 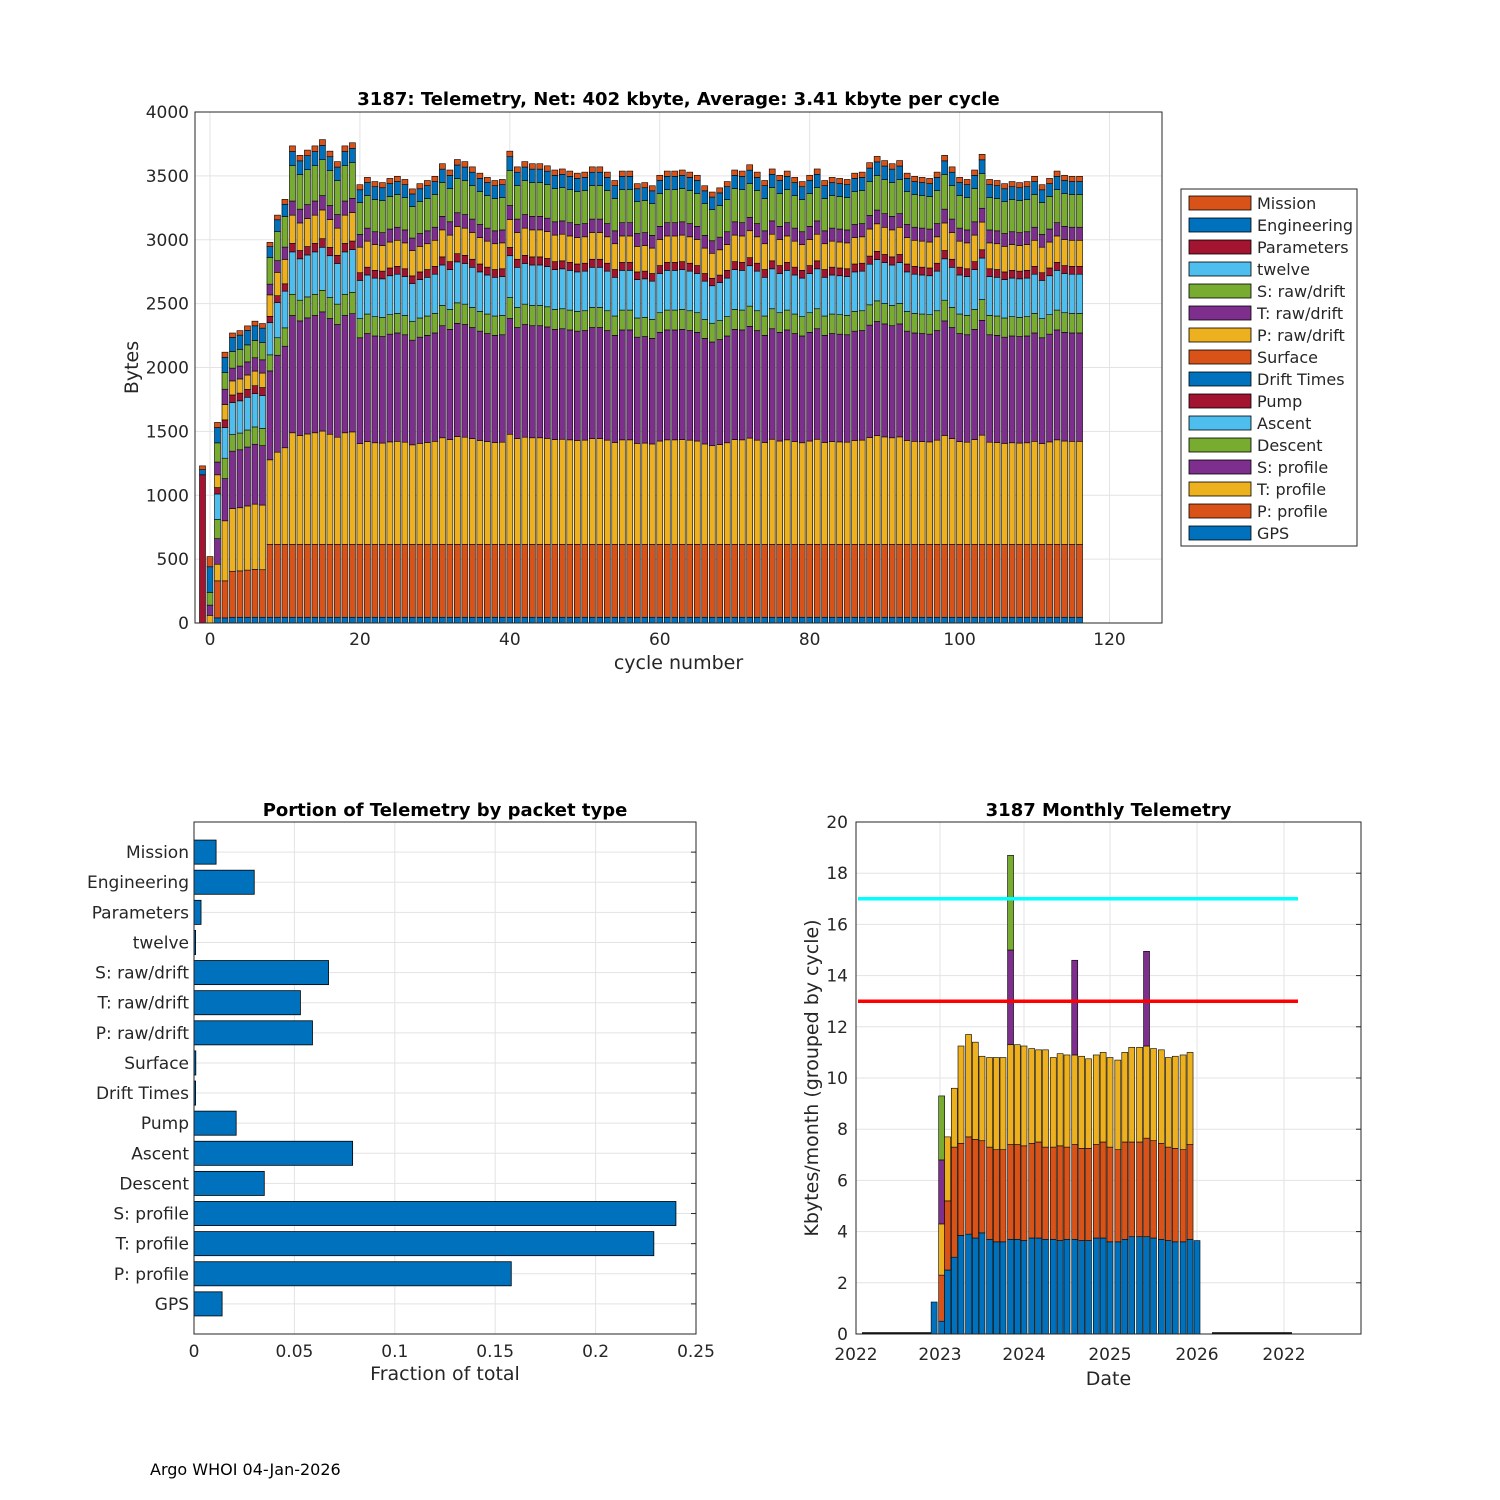 I want to click on monthly-y-tick-label: 18, so click(x=837, y=874).